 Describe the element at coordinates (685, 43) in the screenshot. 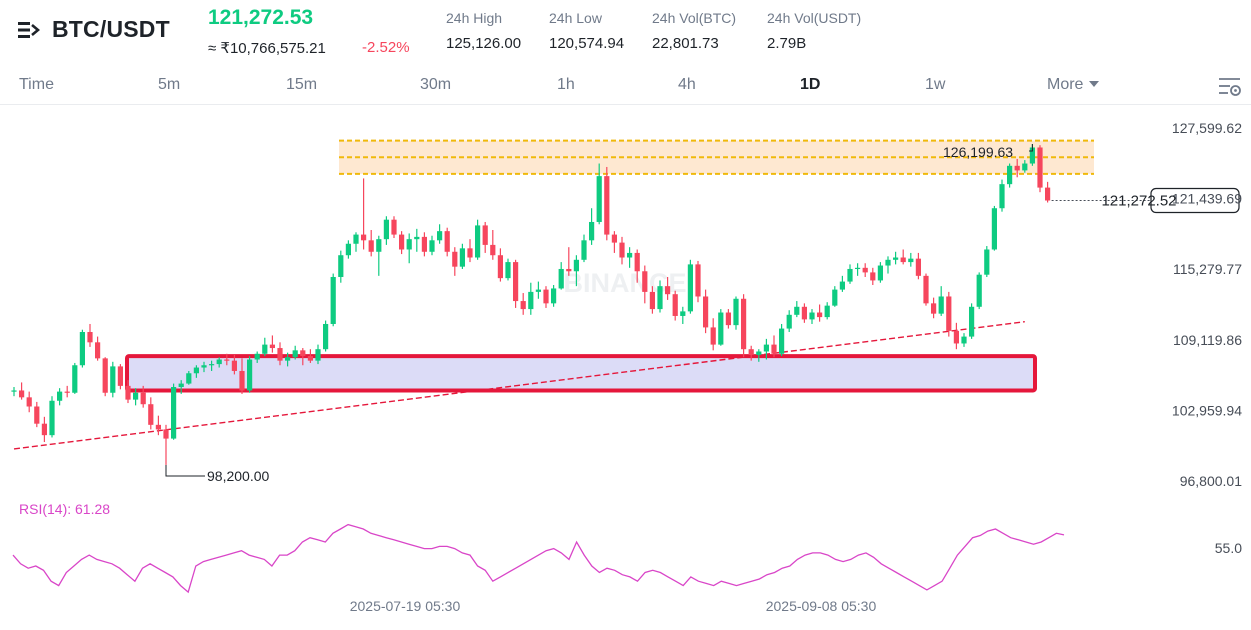

I see `stat-value: 22,801.73` at that location.